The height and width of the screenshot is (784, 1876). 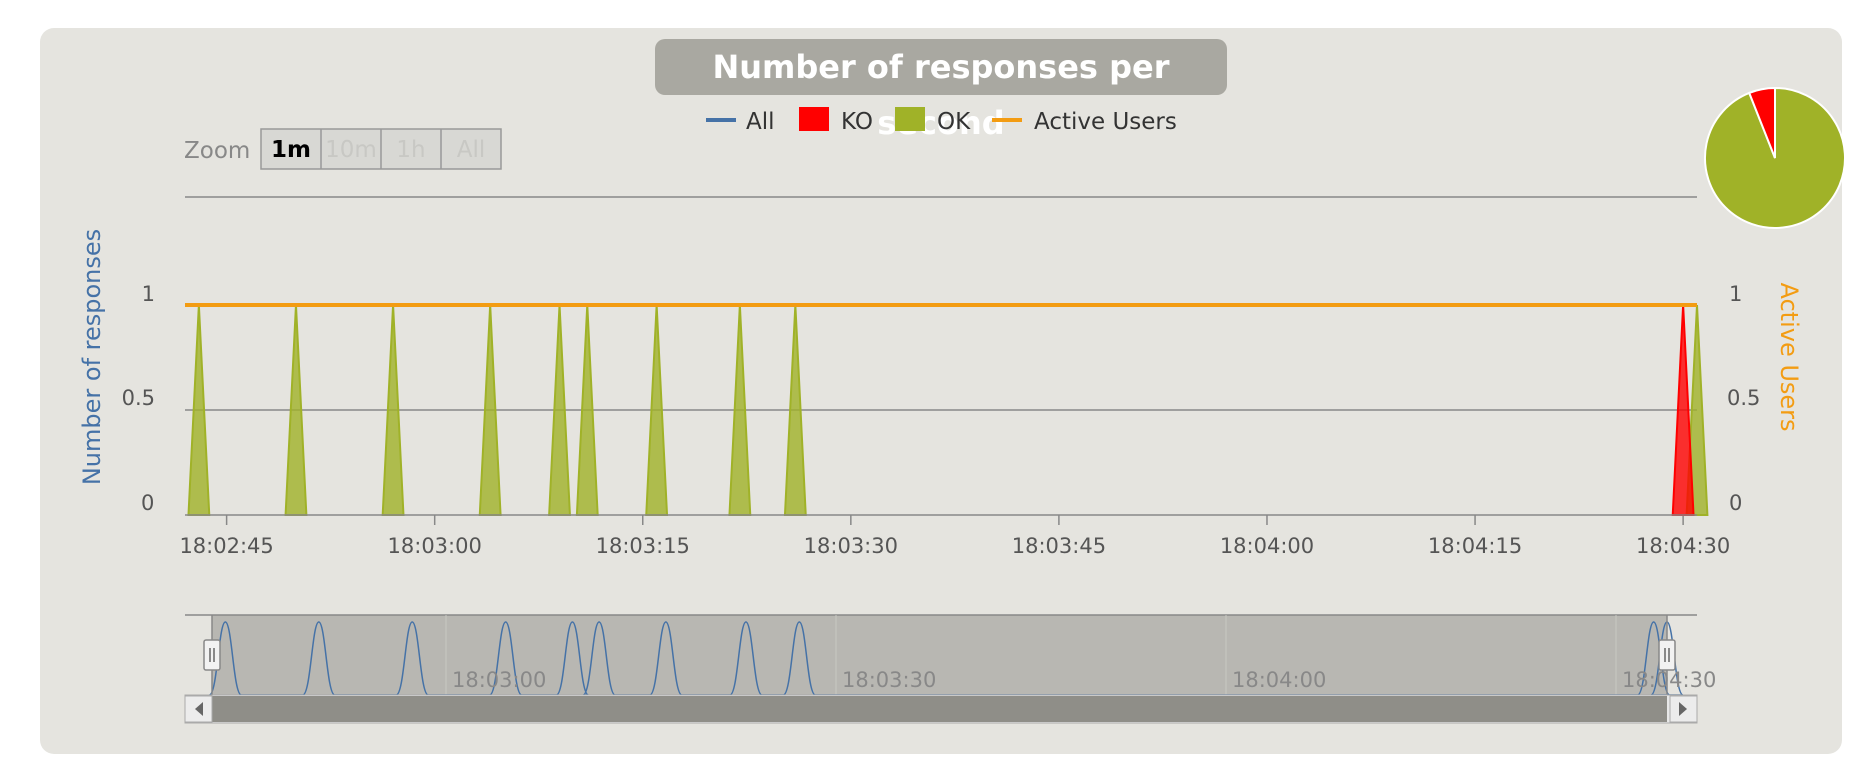 What do you see at coordinates (1105, 122) in the screenshot?
I see `legend-item-active-users: Active Users` at bounding box center [1105, 122].